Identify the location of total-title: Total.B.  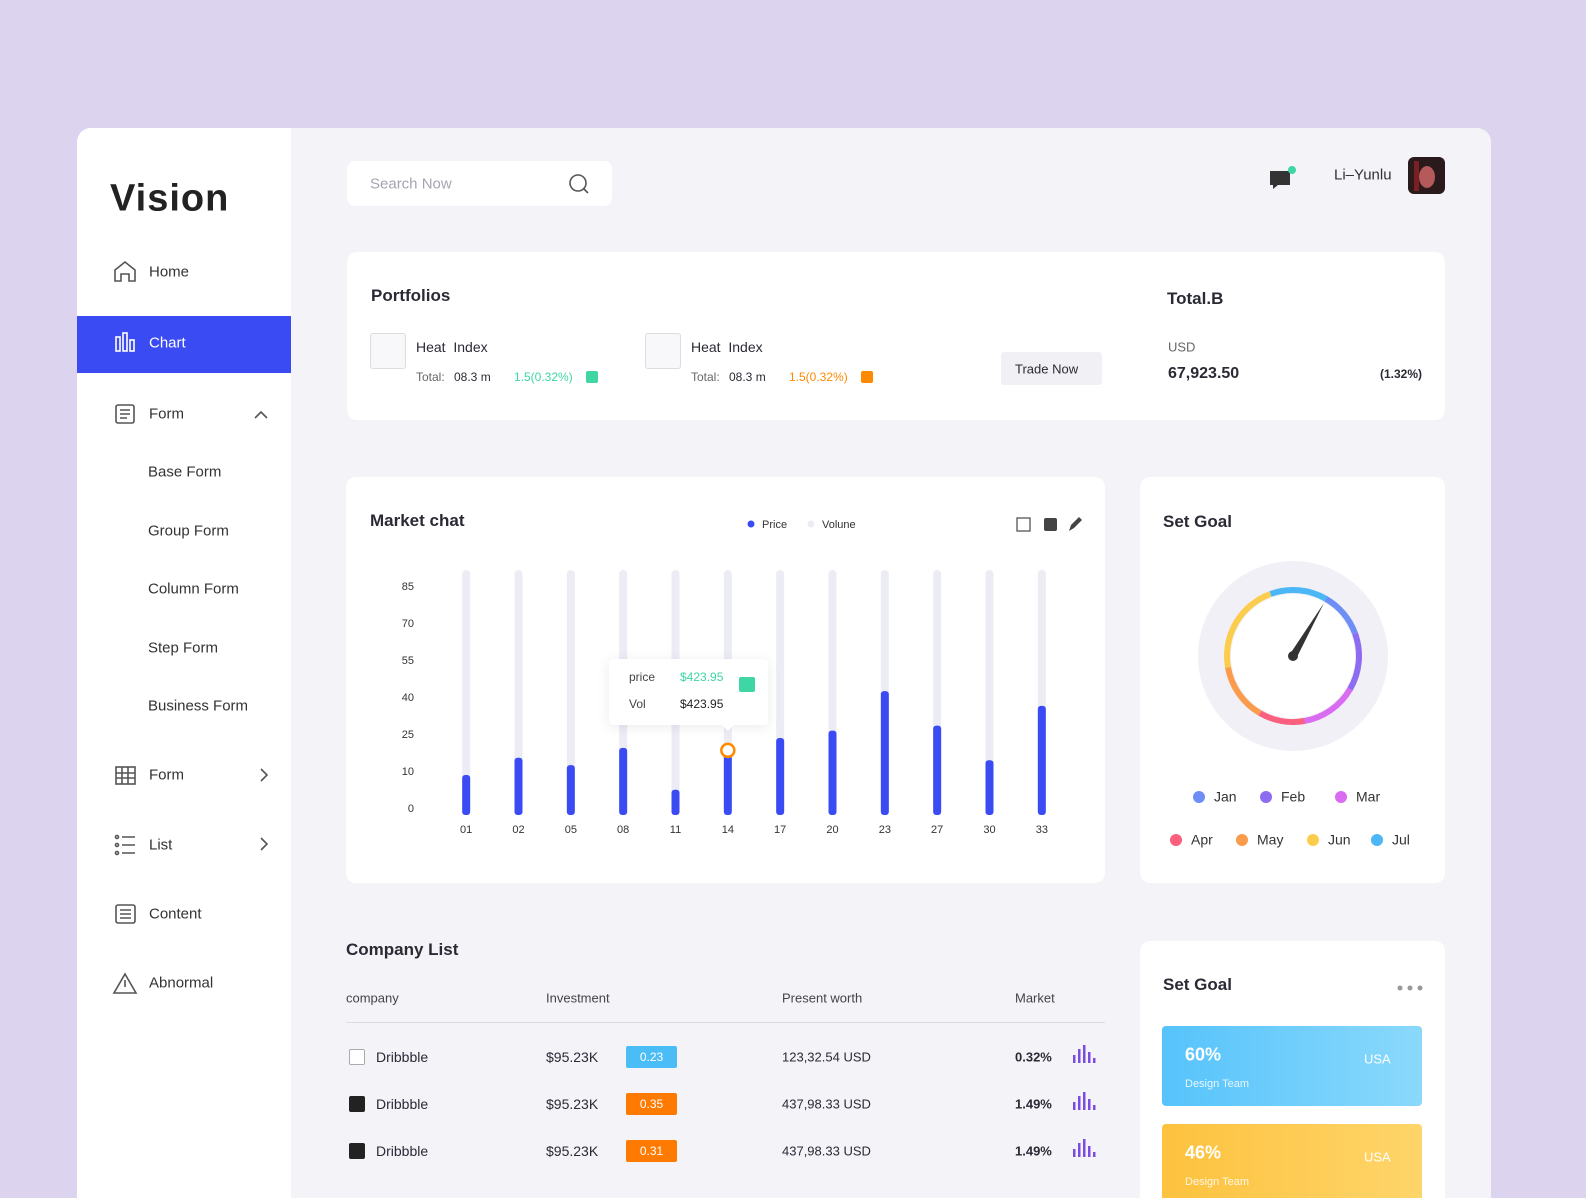
(1195, 298).